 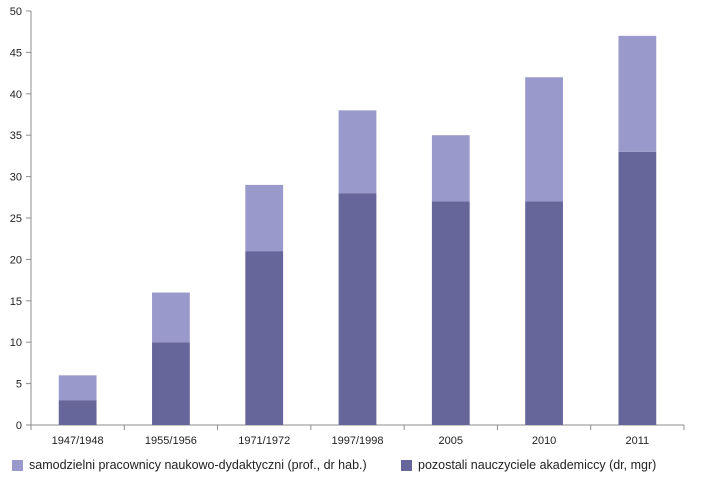 What do you see at coordinates (19, 385) in the screenshot?
I see `y-tick-label: 5` at bounding box center [19, 385].